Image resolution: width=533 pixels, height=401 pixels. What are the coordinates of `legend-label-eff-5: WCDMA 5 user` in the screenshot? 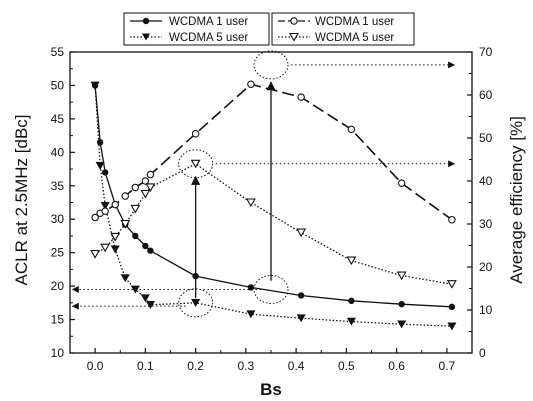 It's located at (354, 38).